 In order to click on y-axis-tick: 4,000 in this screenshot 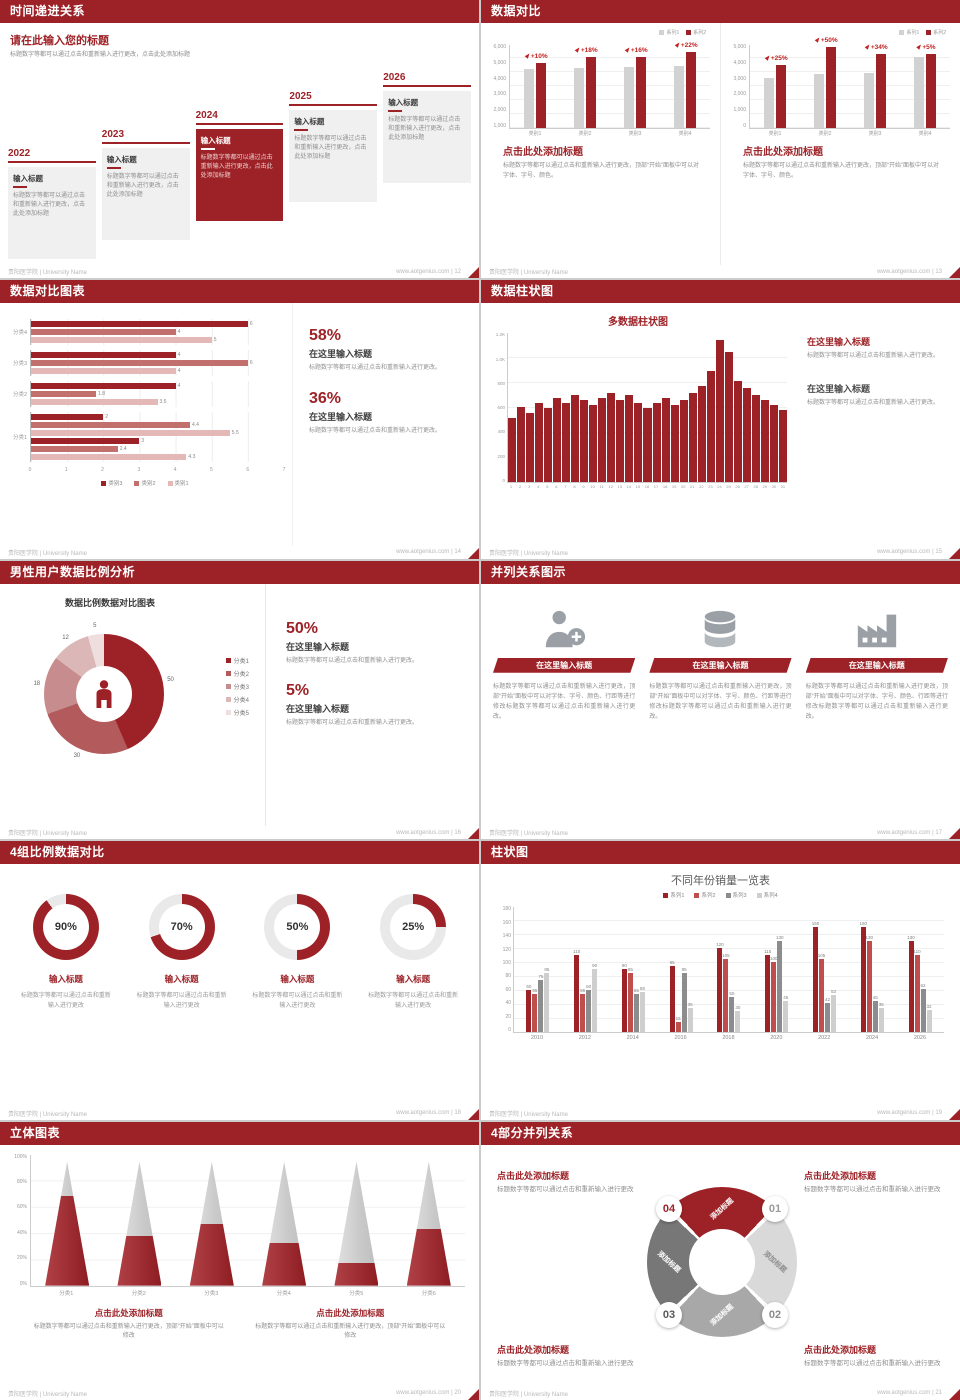, I will do `click(499, 78)`.